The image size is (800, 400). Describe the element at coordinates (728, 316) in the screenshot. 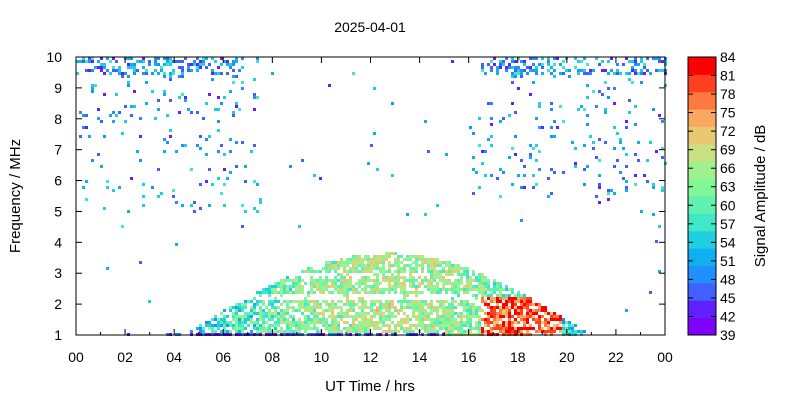

I see `colorbar-tick-label: 42` at that location.